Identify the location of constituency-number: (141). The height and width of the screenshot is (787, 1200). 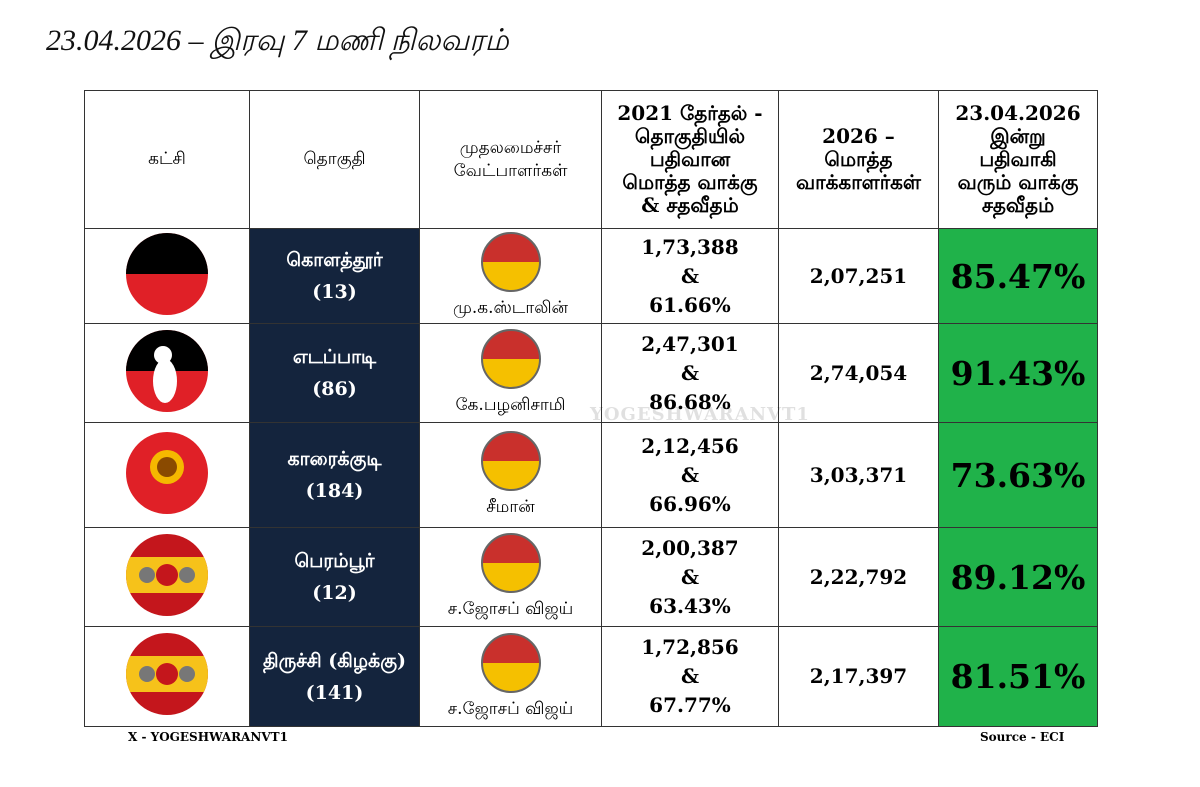
(334, 692).